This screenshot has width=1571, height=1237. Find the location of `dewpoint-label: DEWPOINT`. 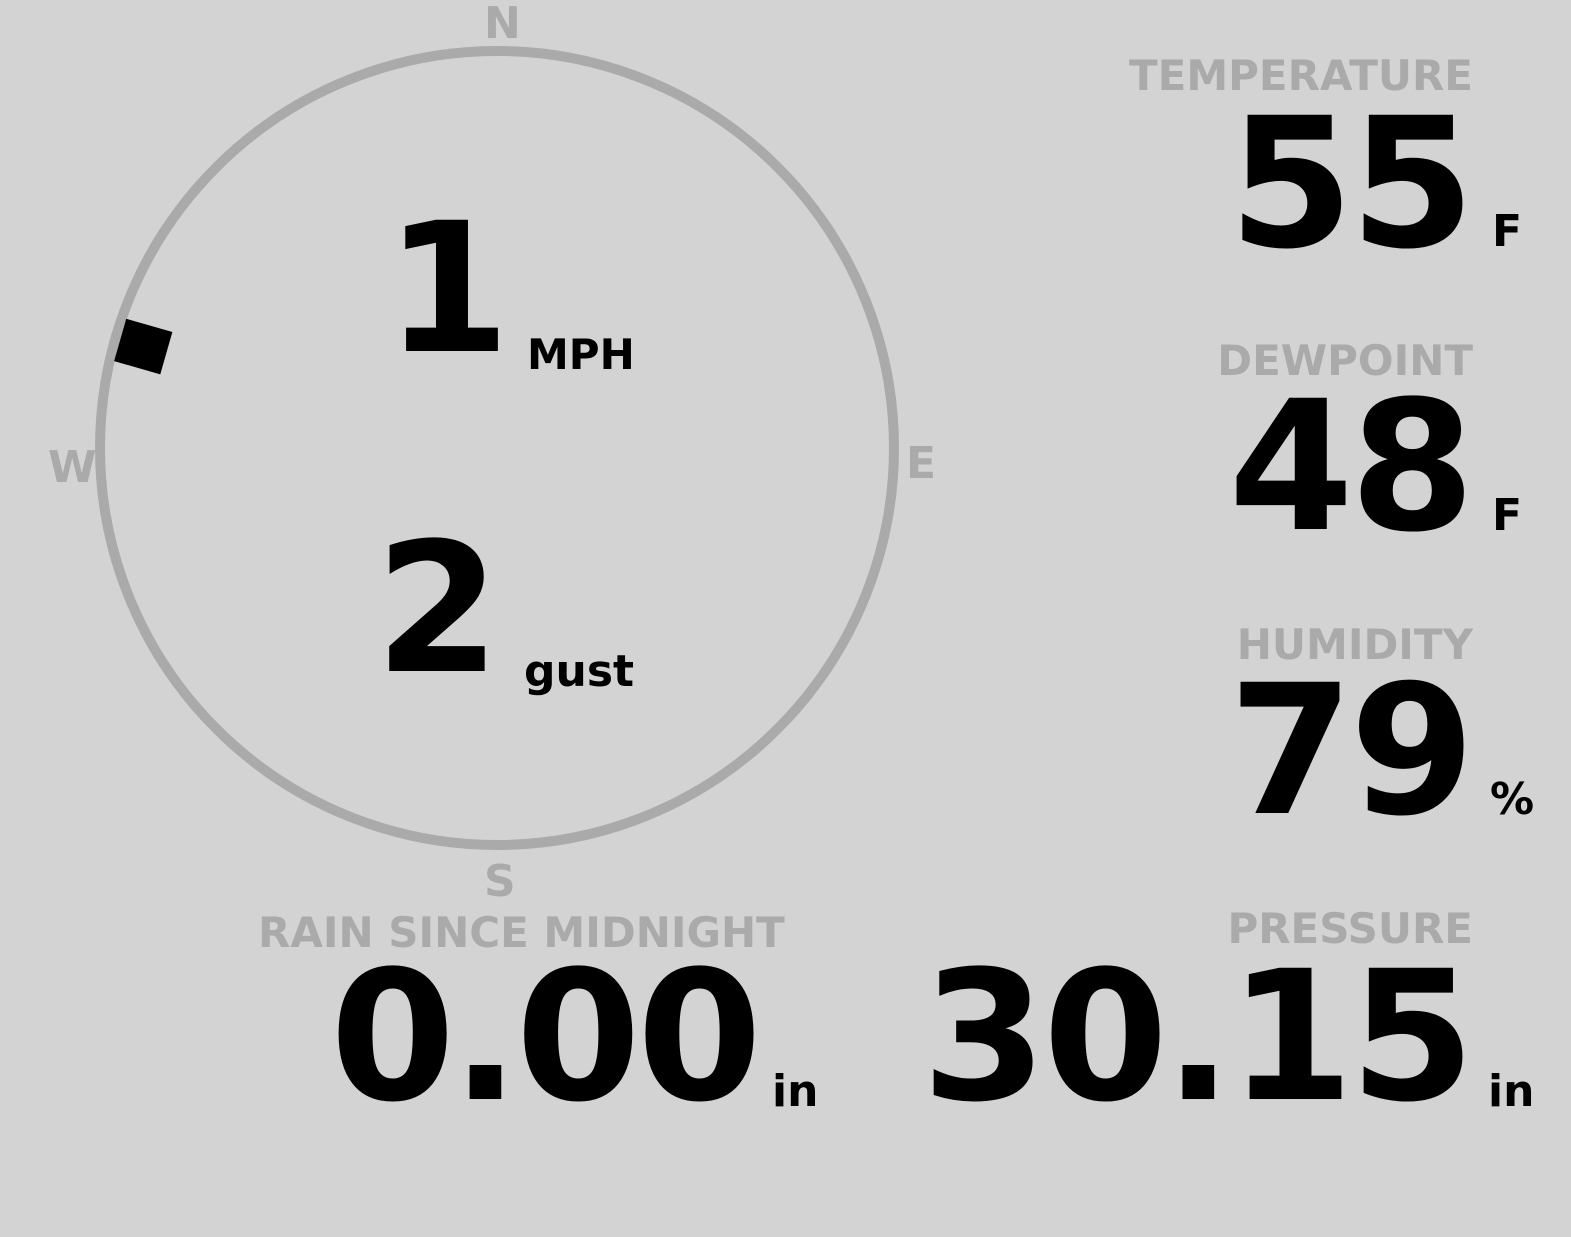

dewpoint-label: DEWPOINT is located at coordinates (1345, 360).